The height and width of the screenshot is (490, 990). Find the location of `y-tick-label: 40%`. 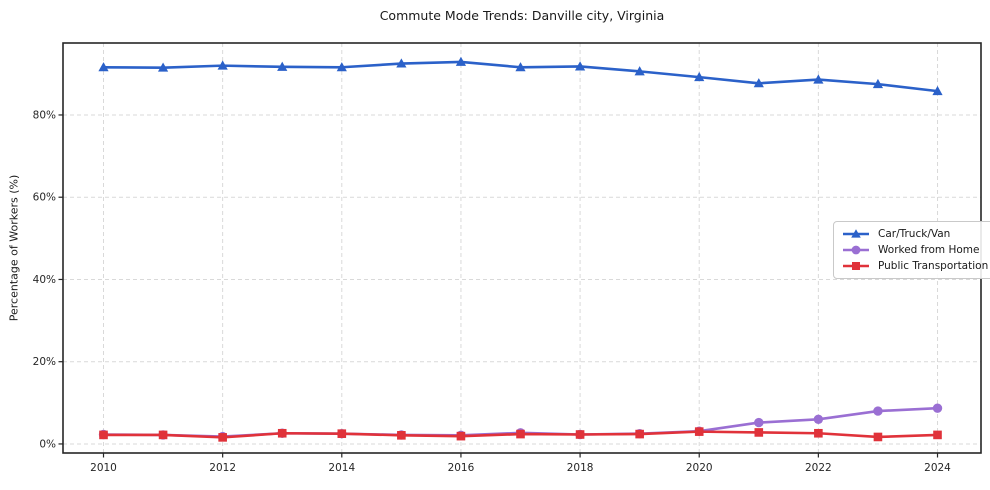

y-tick-label: 40% is located at coordinates (44, 280).